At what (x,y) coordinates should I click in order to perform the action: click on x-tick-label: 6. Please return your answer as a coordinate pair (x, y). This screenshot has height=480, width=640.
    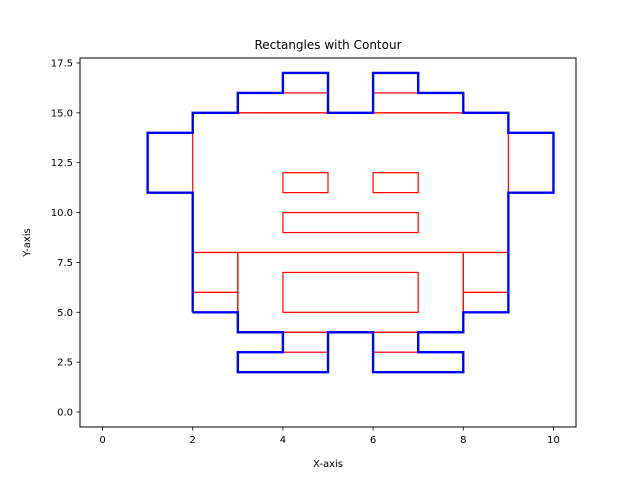
    Looking at the image, I should click on (373, 440).